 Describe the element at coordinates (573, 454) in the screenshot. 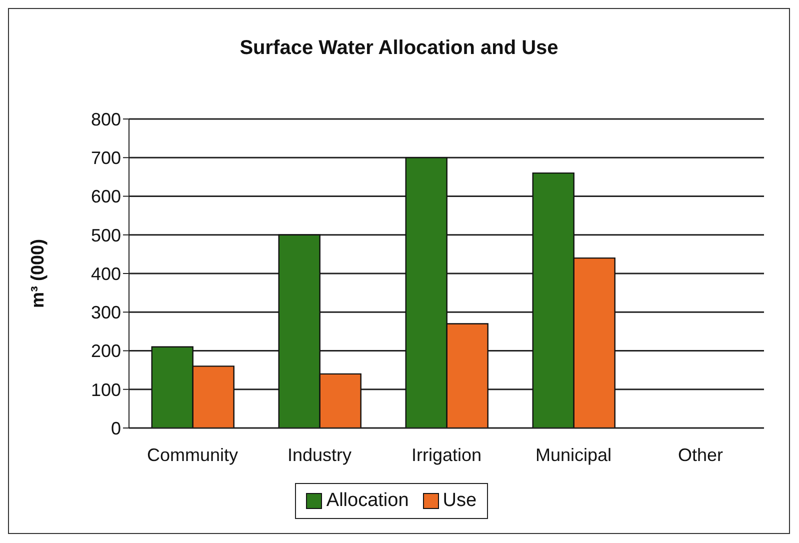

I see `x-tick-label: Municipal` at that location.